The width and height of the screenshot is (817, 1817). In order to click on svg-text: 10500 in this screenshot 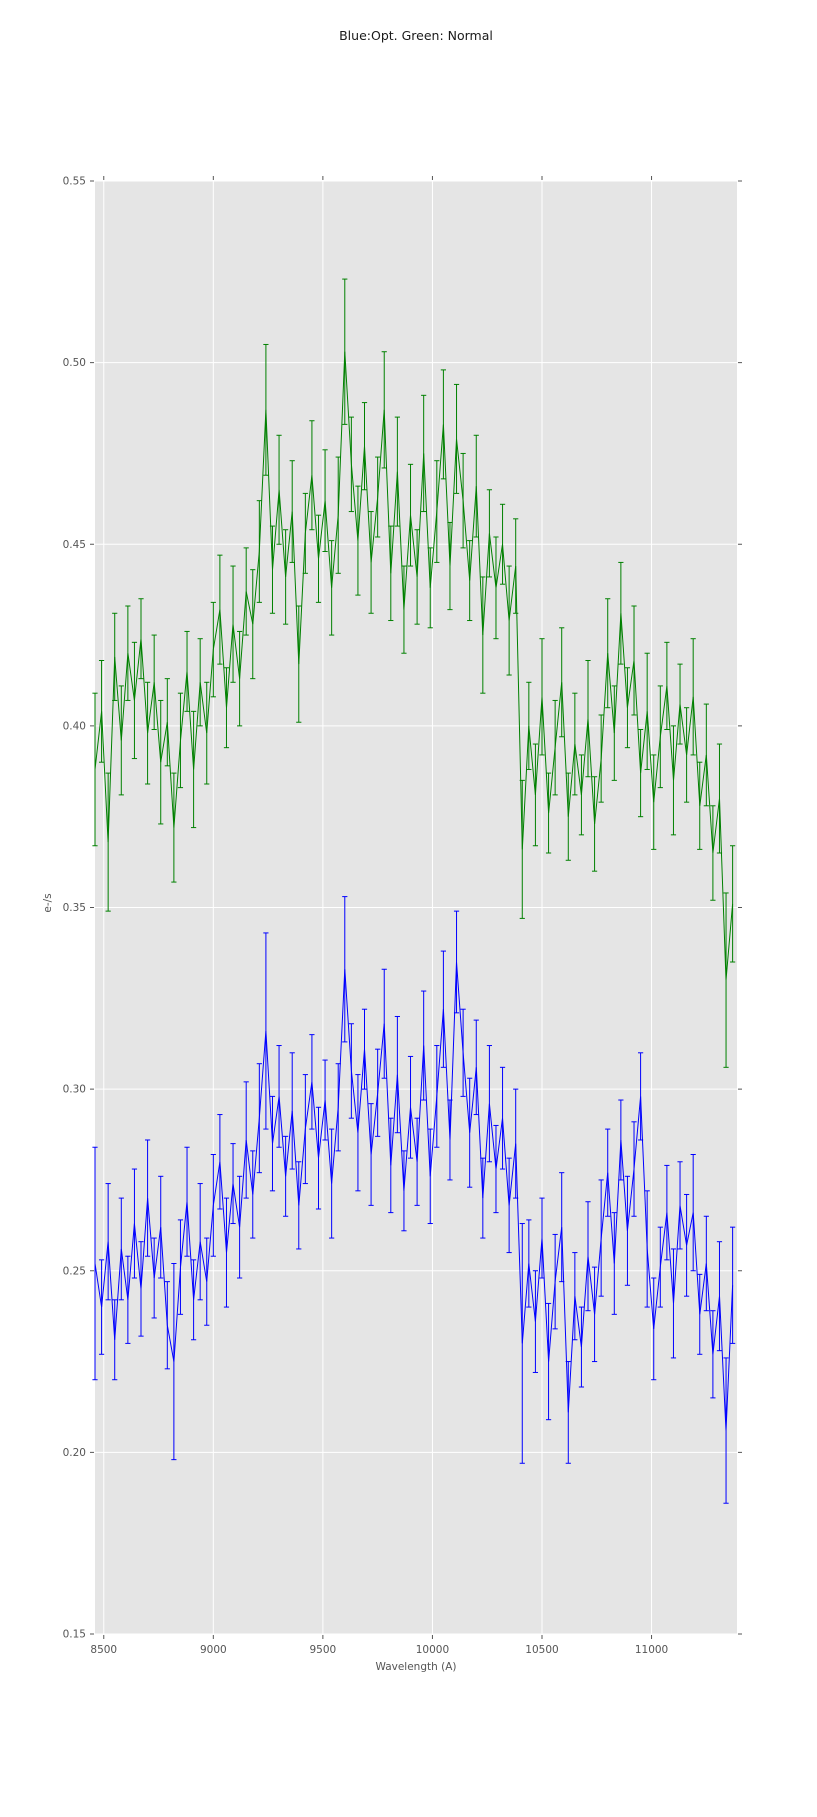, I will do `click(541, 1650)`.